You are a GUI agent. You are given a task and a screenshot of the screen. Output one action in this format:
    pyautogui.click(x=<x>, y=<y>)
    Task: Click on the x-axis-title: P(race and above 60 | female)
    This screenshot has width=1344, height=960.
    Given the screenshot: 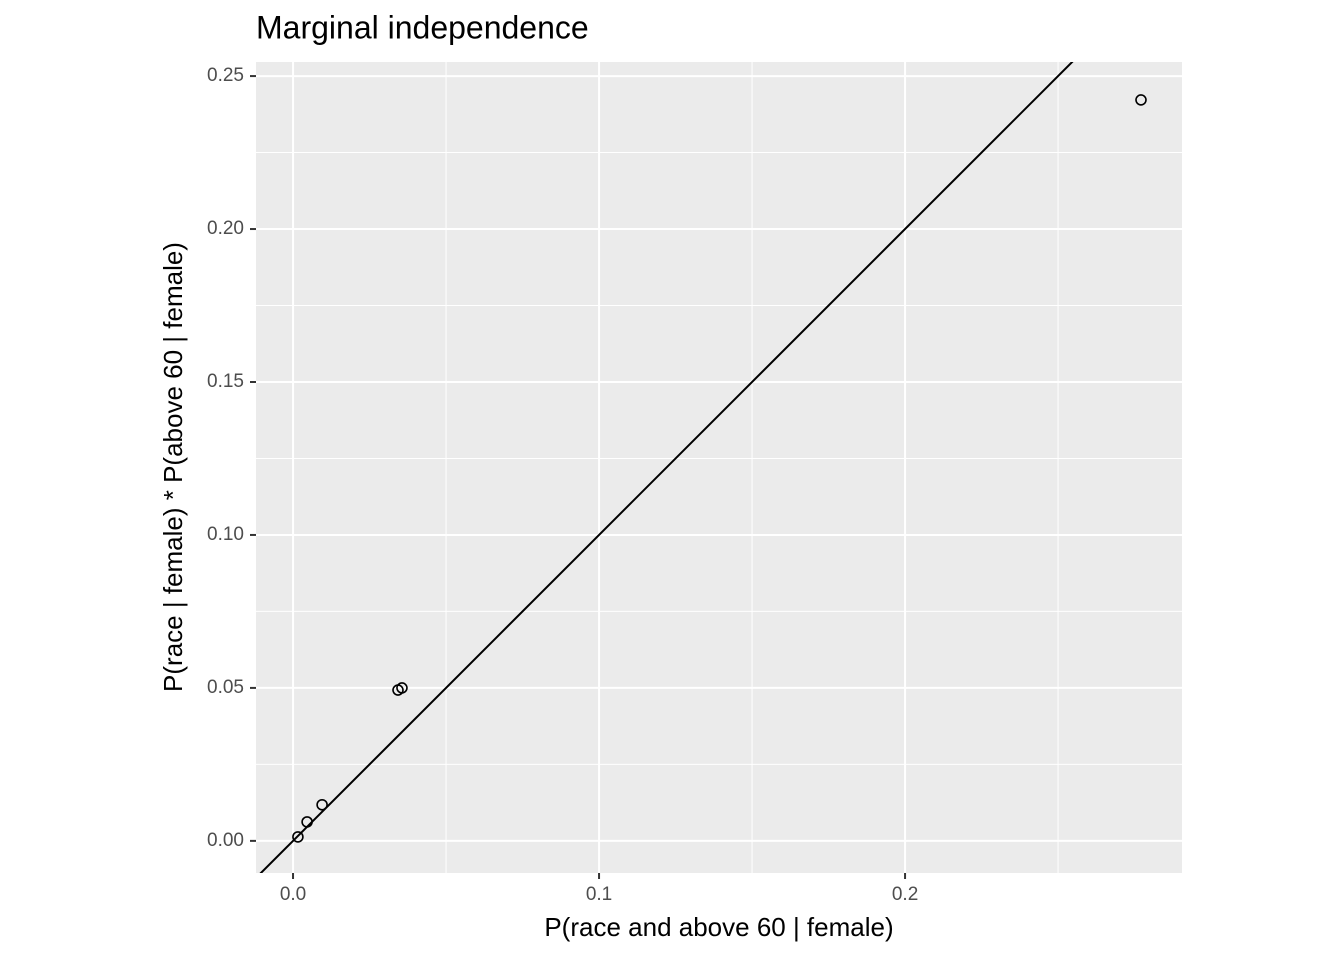 What is the action you would take?
    pyautogui.click(x=718, y=927)
    